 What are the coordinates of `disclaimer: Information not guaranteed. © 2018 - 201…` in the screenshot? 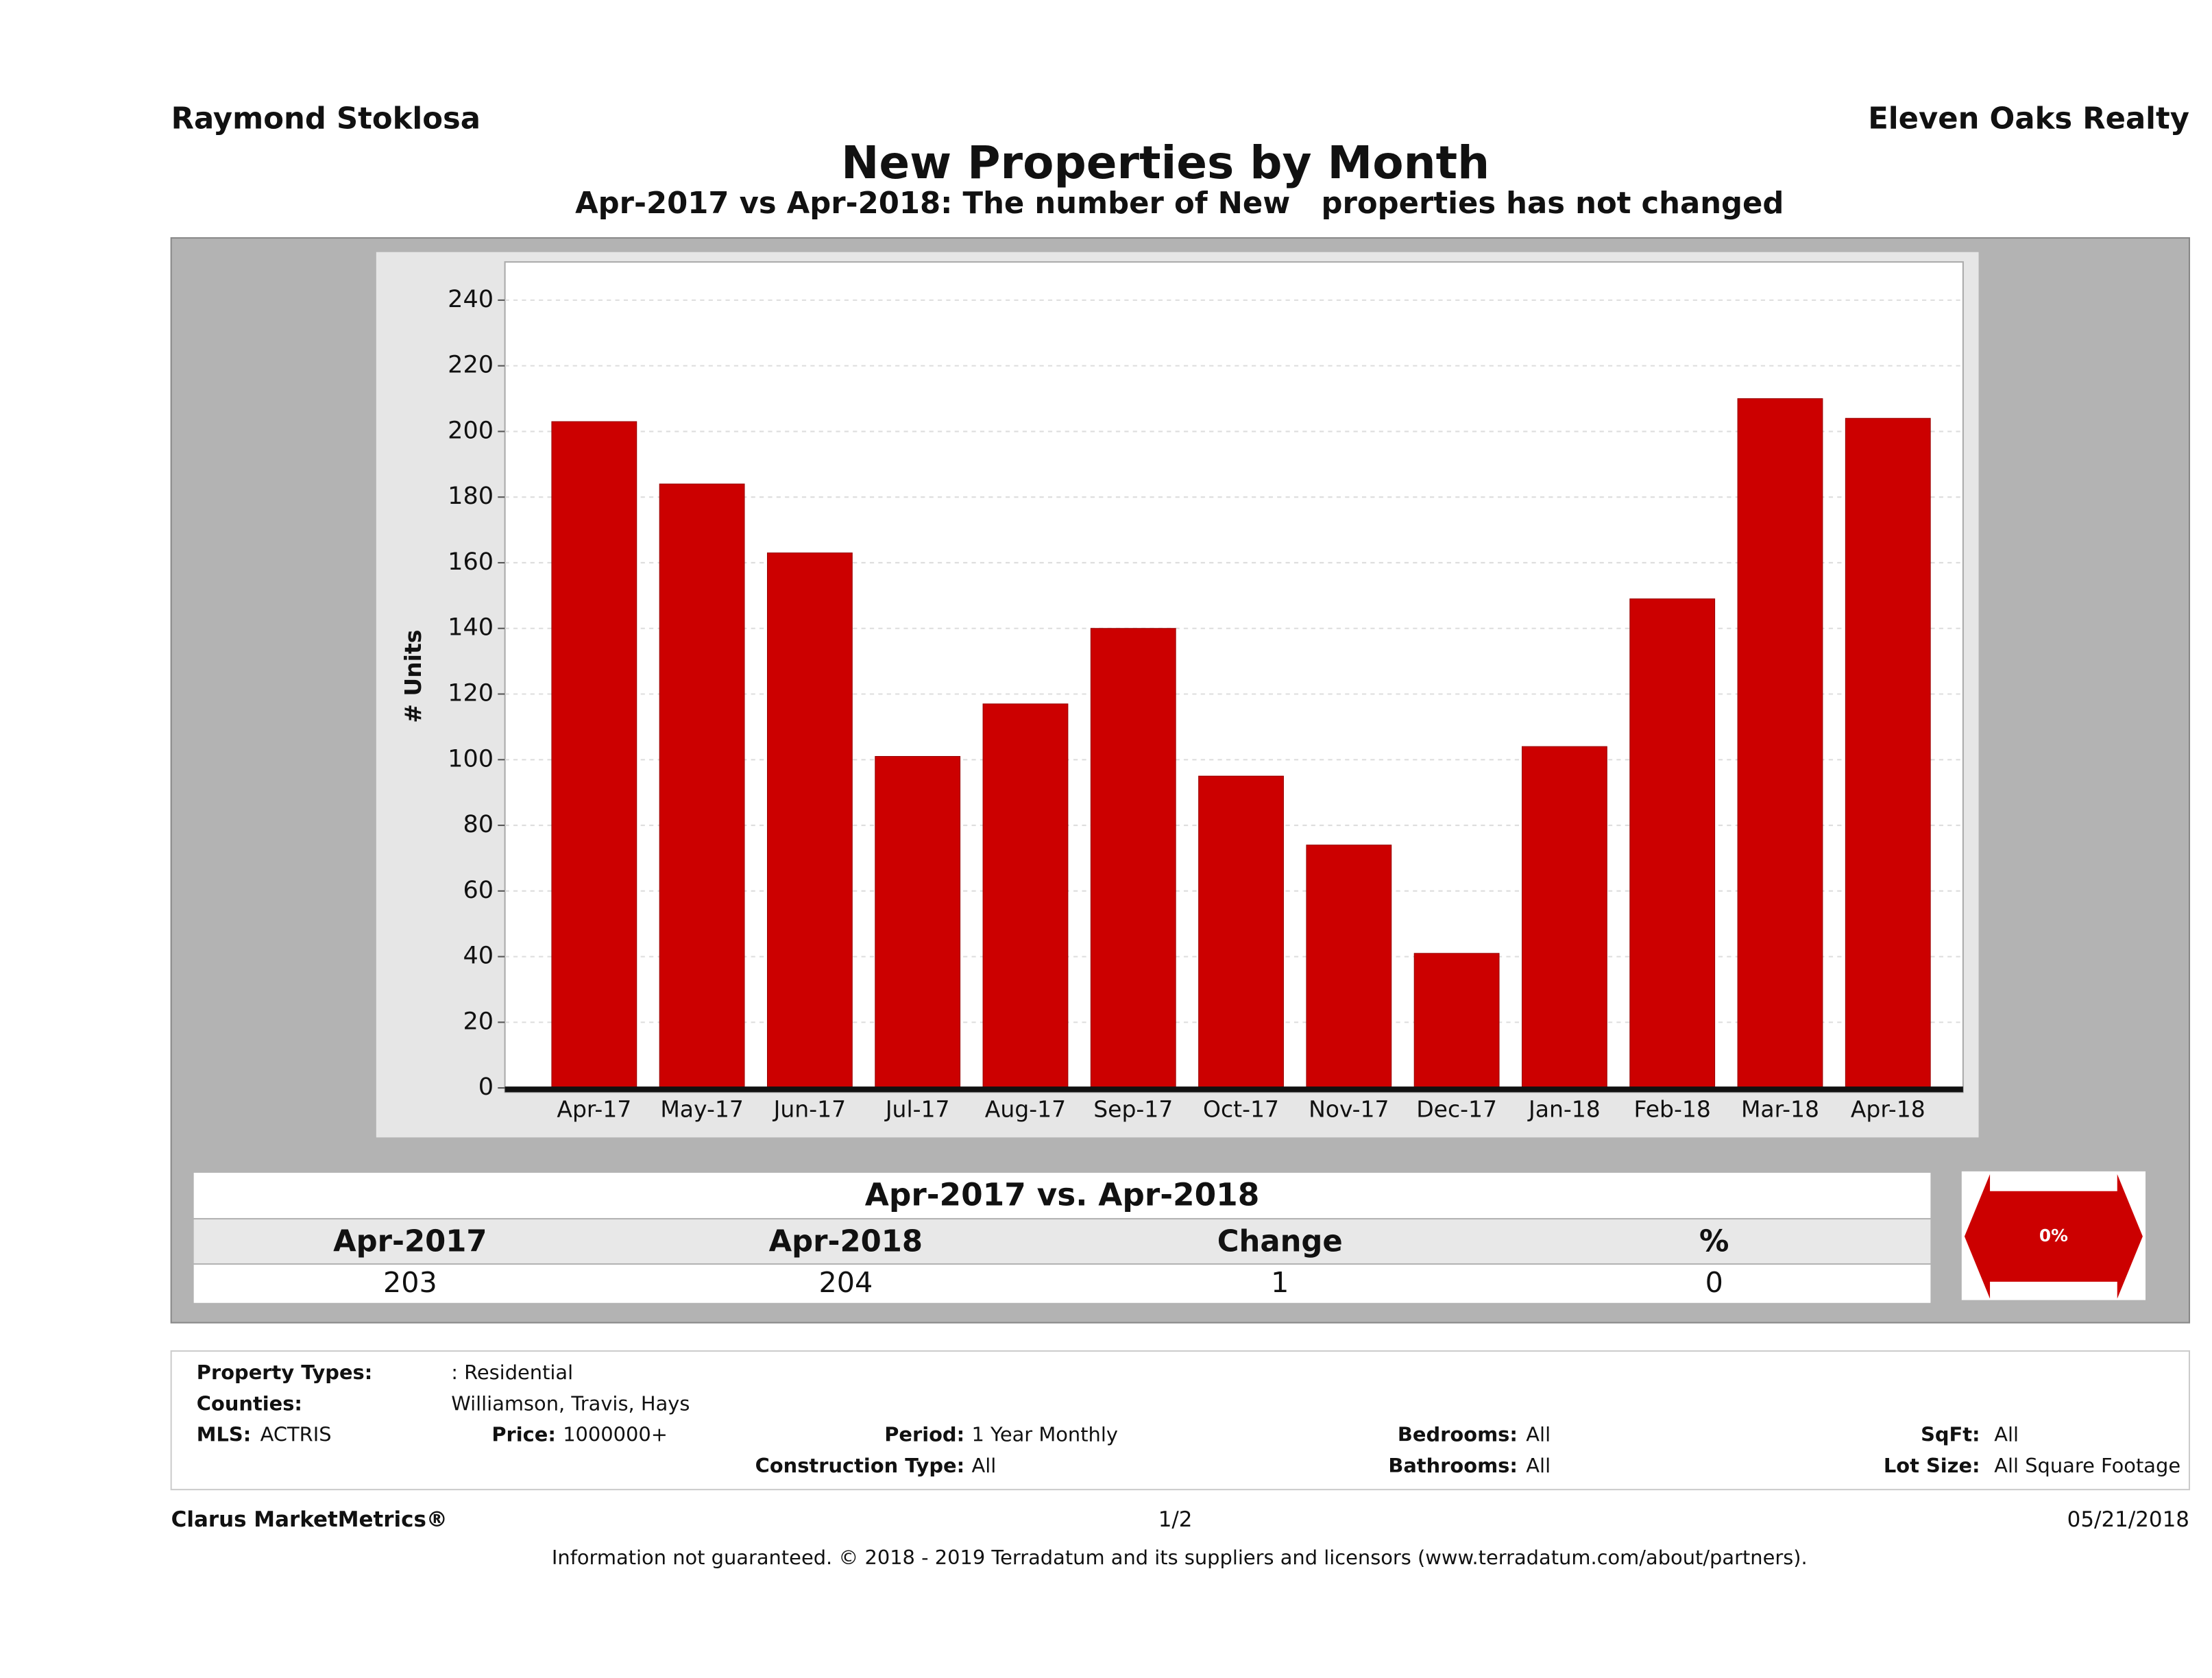 It's located at (1180, 1557).